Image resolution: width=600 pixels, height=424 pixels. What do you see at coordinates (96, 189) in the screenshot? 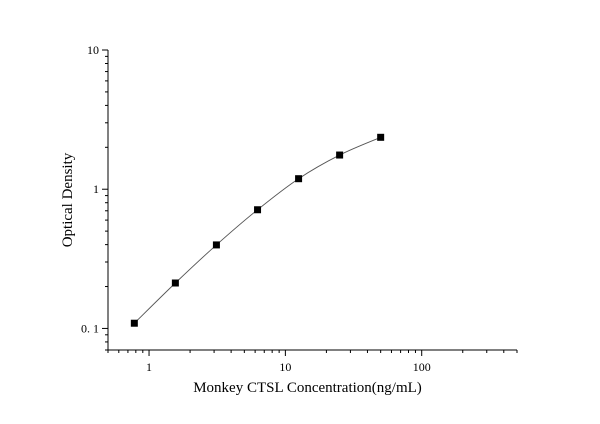
I see `y-tick-label: 1` at bounding box center [96, 189].